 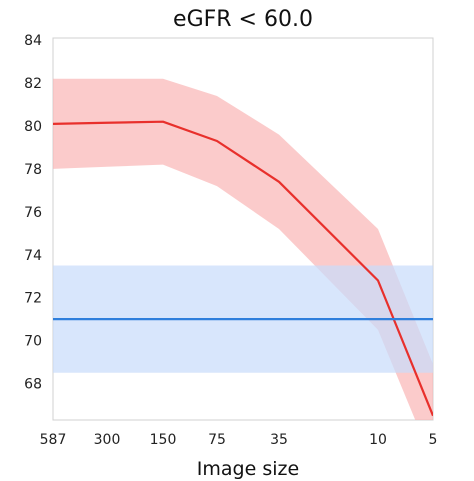 What do you see at coordinates (33, 299) in the screenshot?
I see `y-tick-label: 72` at bounding box center [33, 299].